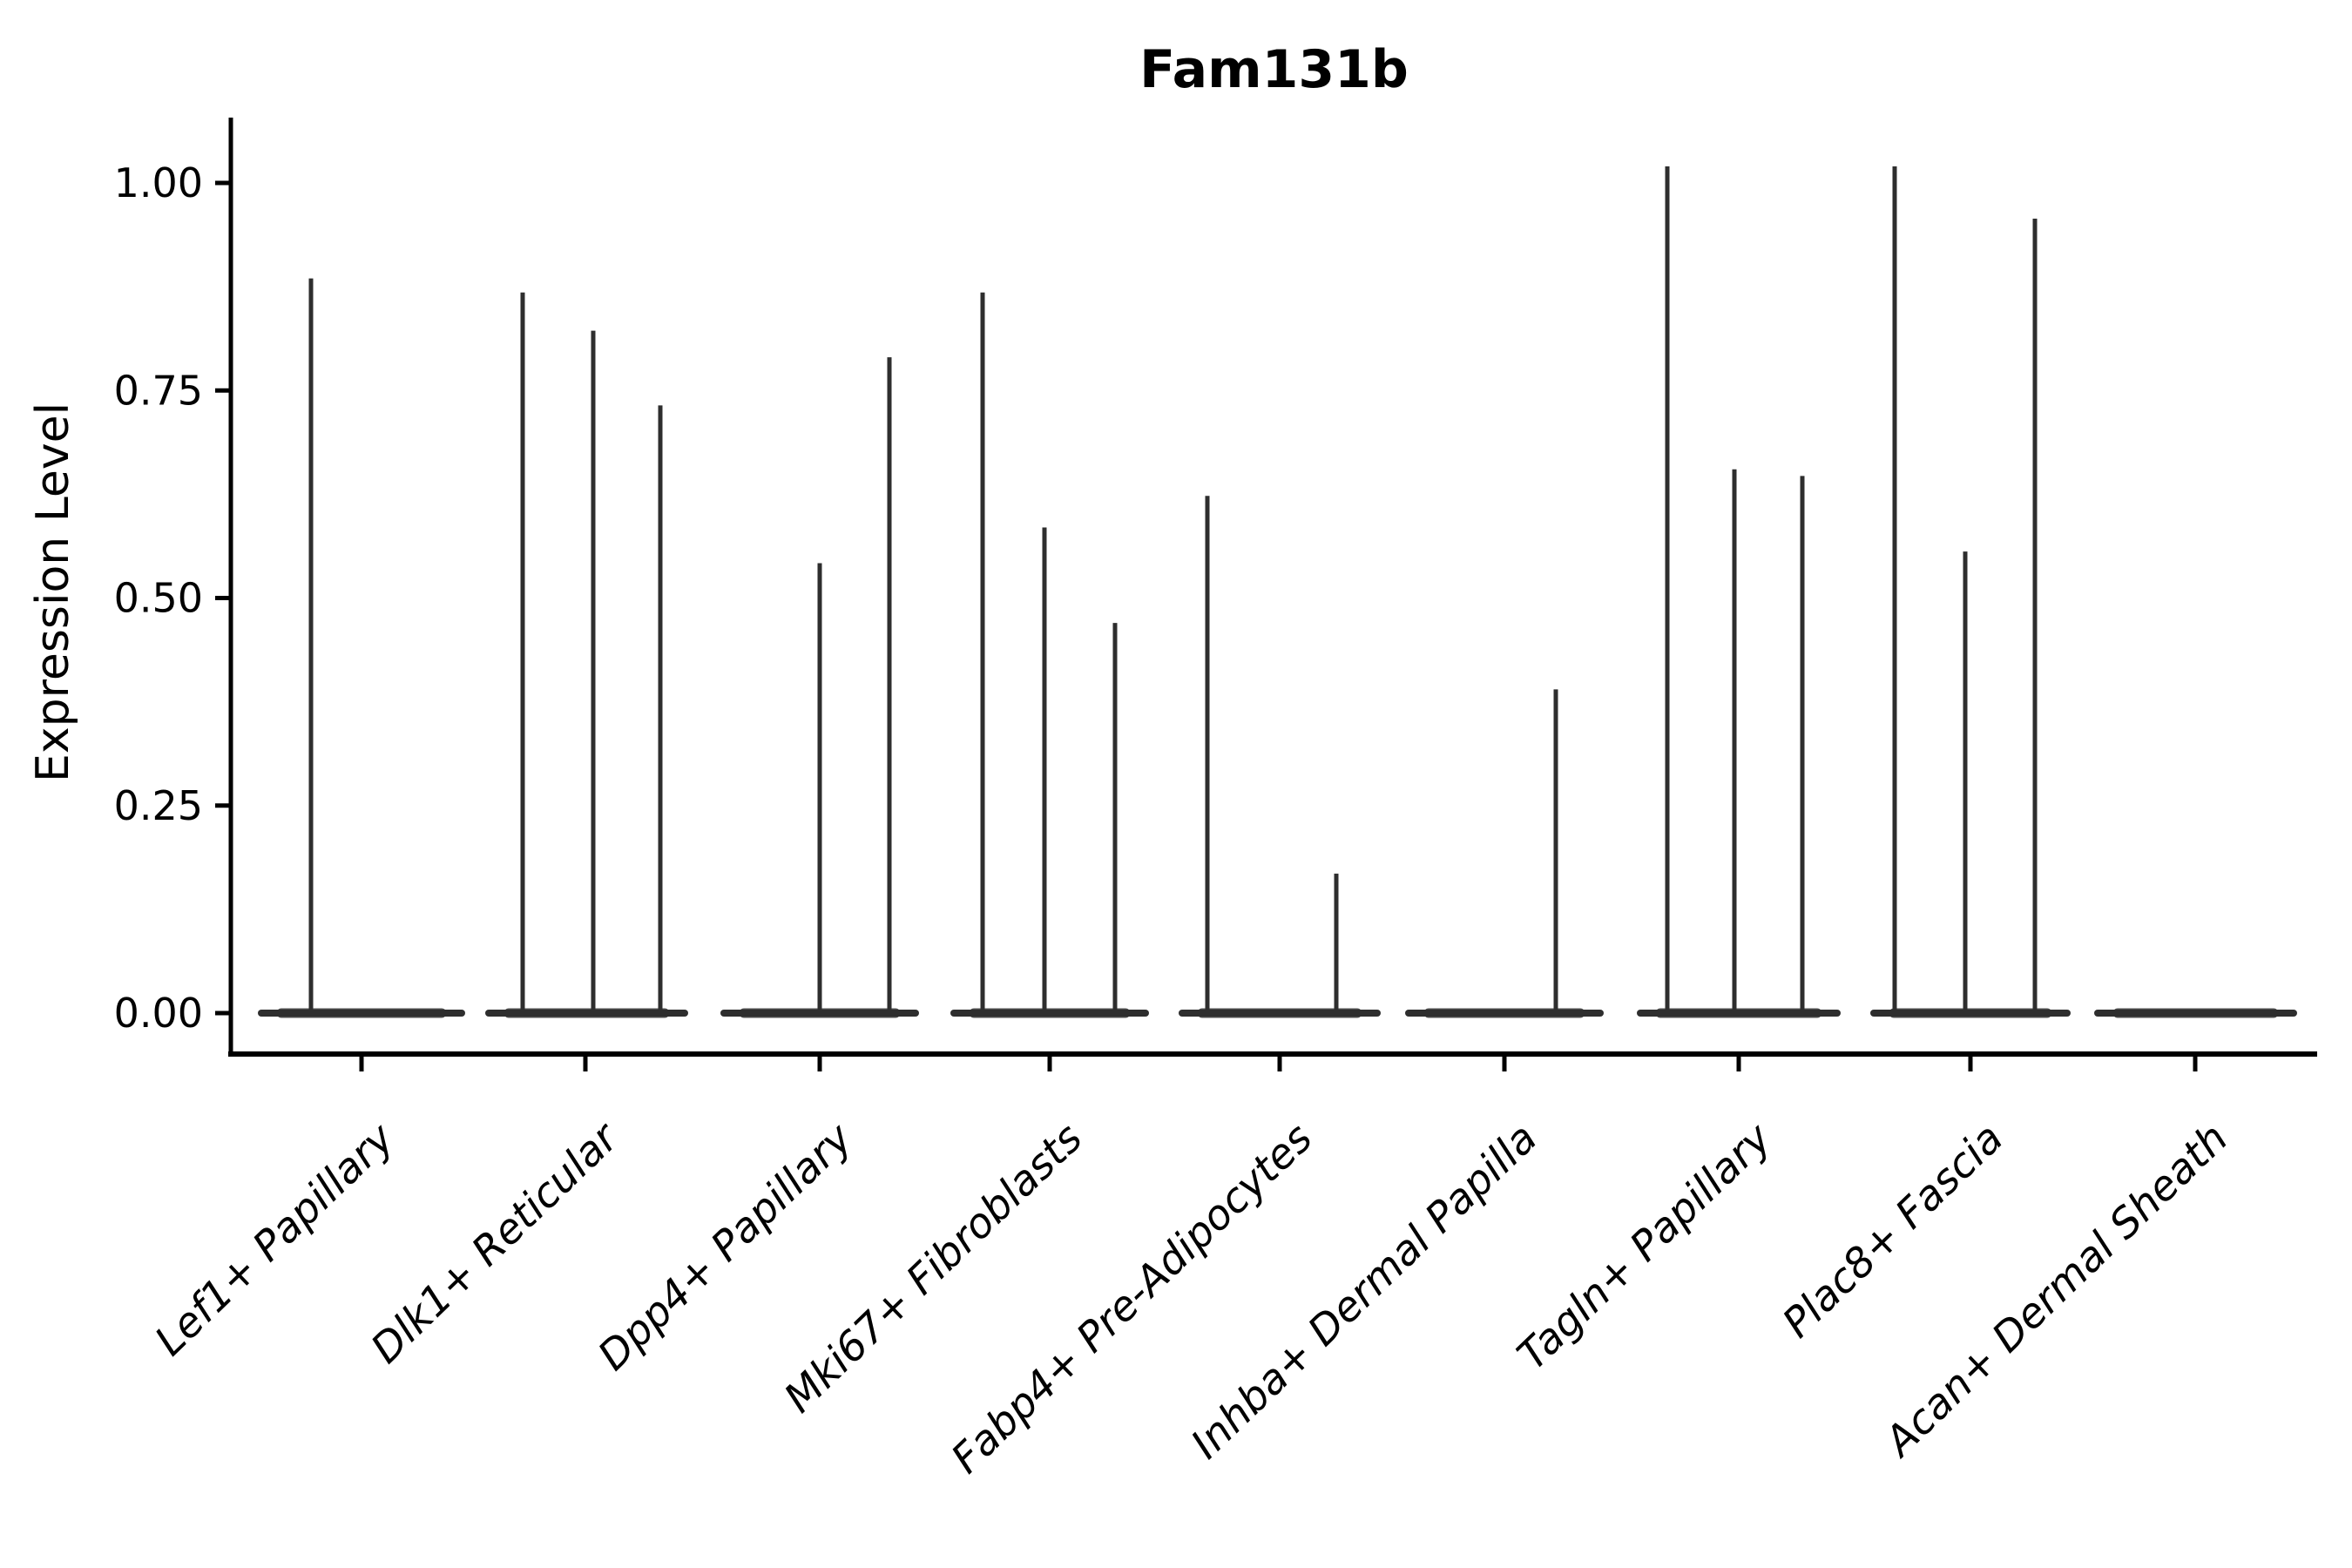  I want to click on x-tick-label-0: Lef1+ Papillary, so click(275, 1239).